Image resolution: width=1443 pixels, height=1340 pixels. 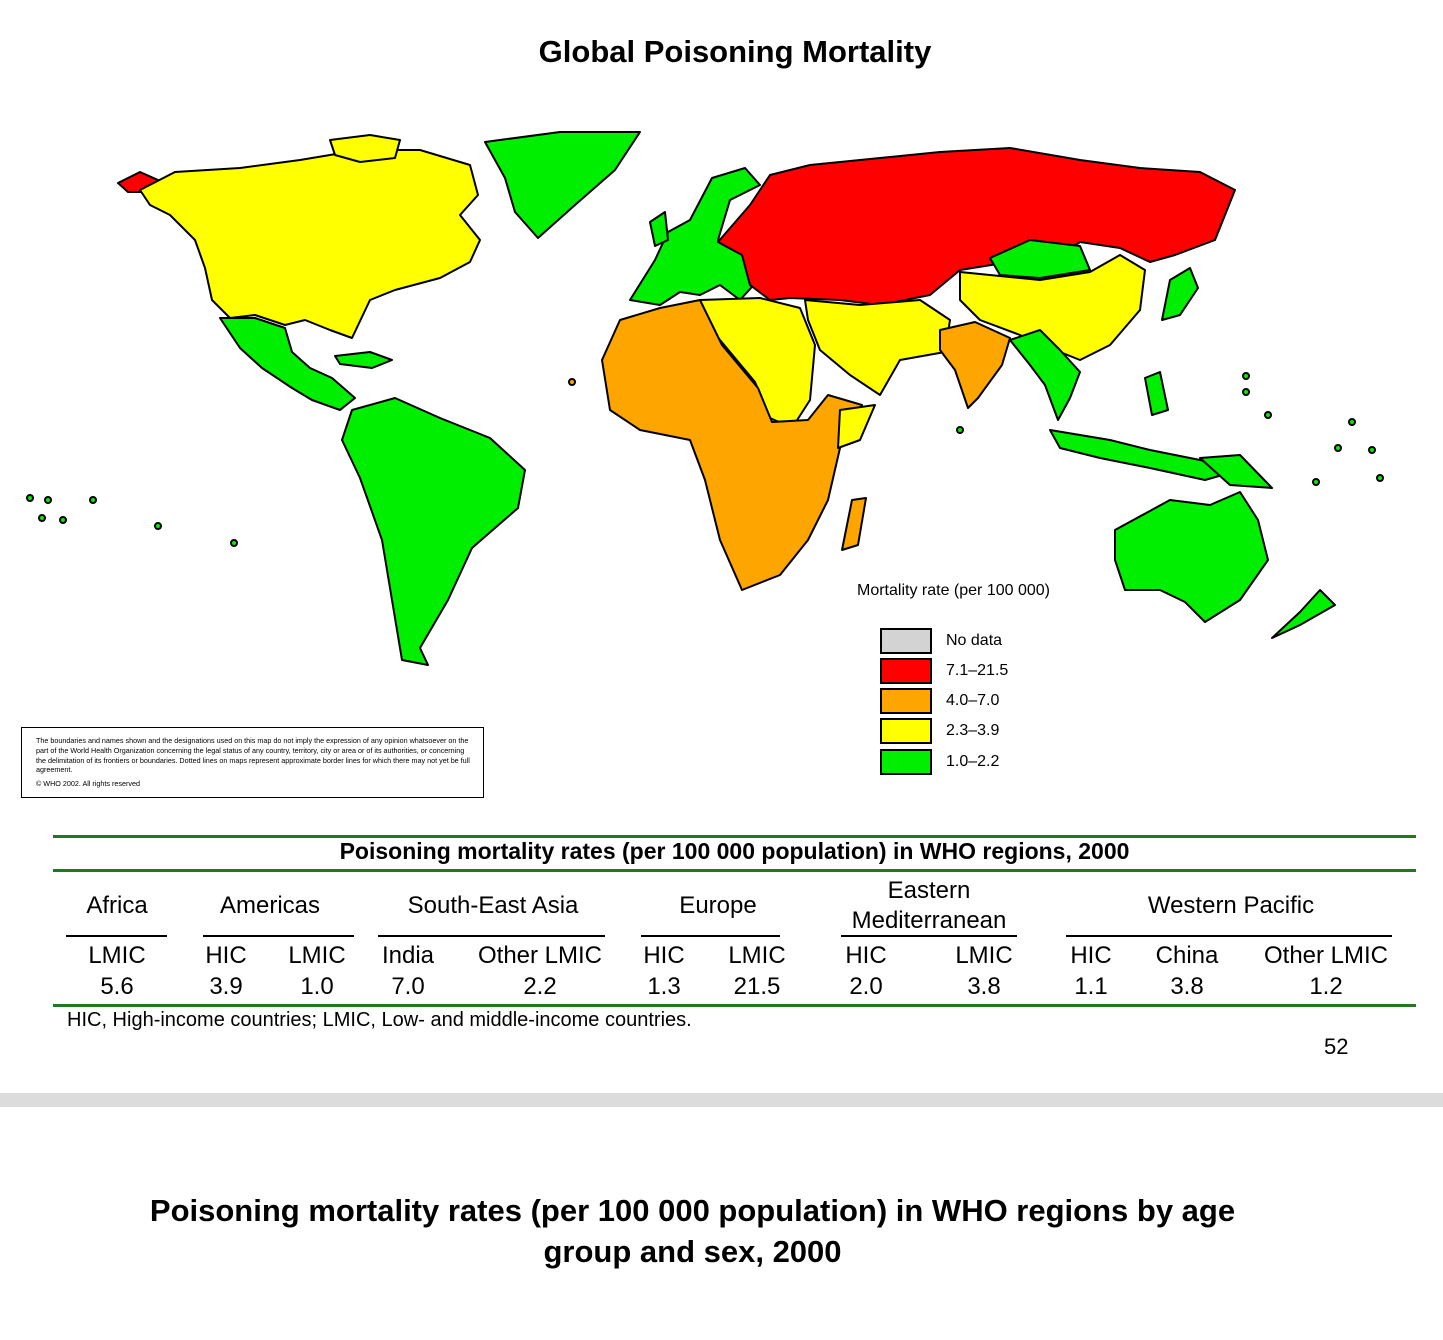 I want to click on region-somalia, so click(x=856, y=426).